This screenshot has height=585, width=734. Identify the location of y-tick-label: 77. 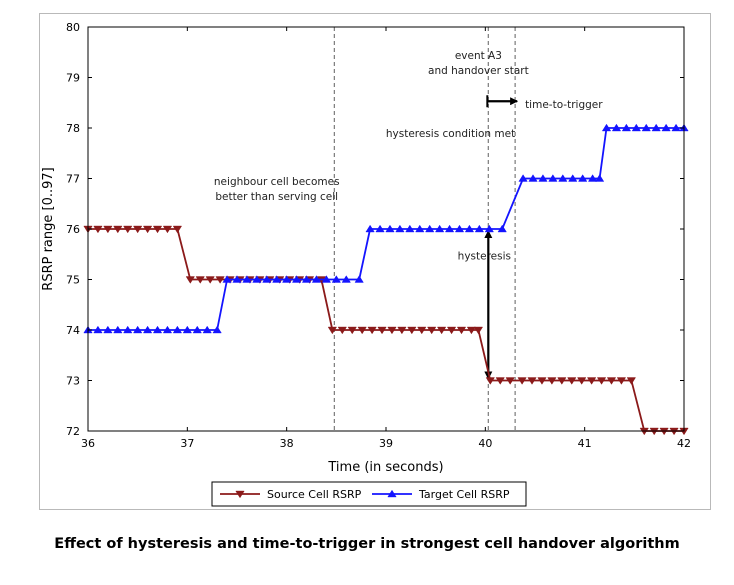
(73, 179).